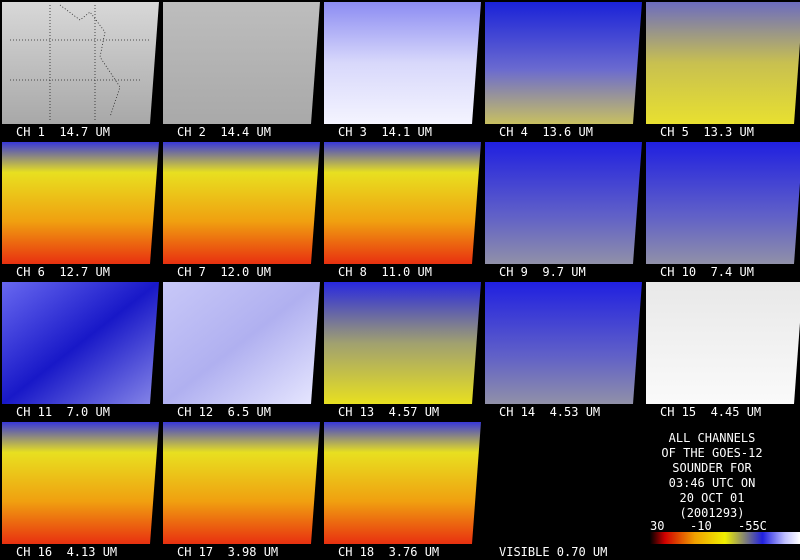  I want to click on scale-label: -55C, so click(752, 526).